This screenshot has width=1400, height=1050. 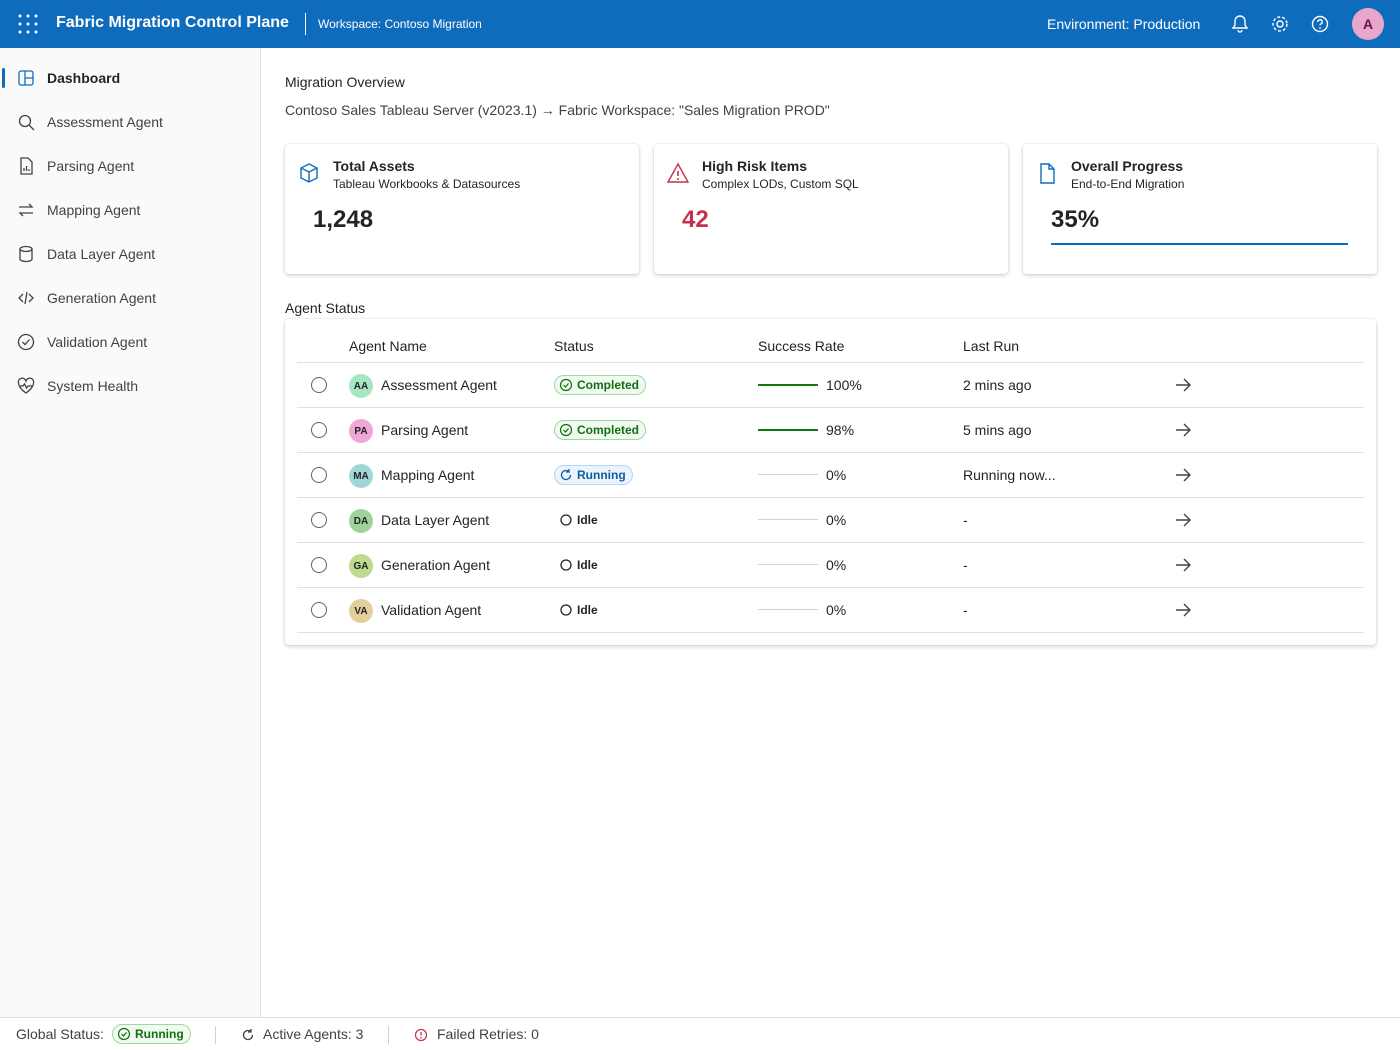 What do you see at coordinates (1368, 24) in the screenshot?
I see `avatar: A` at bounding box center [1368, 24].